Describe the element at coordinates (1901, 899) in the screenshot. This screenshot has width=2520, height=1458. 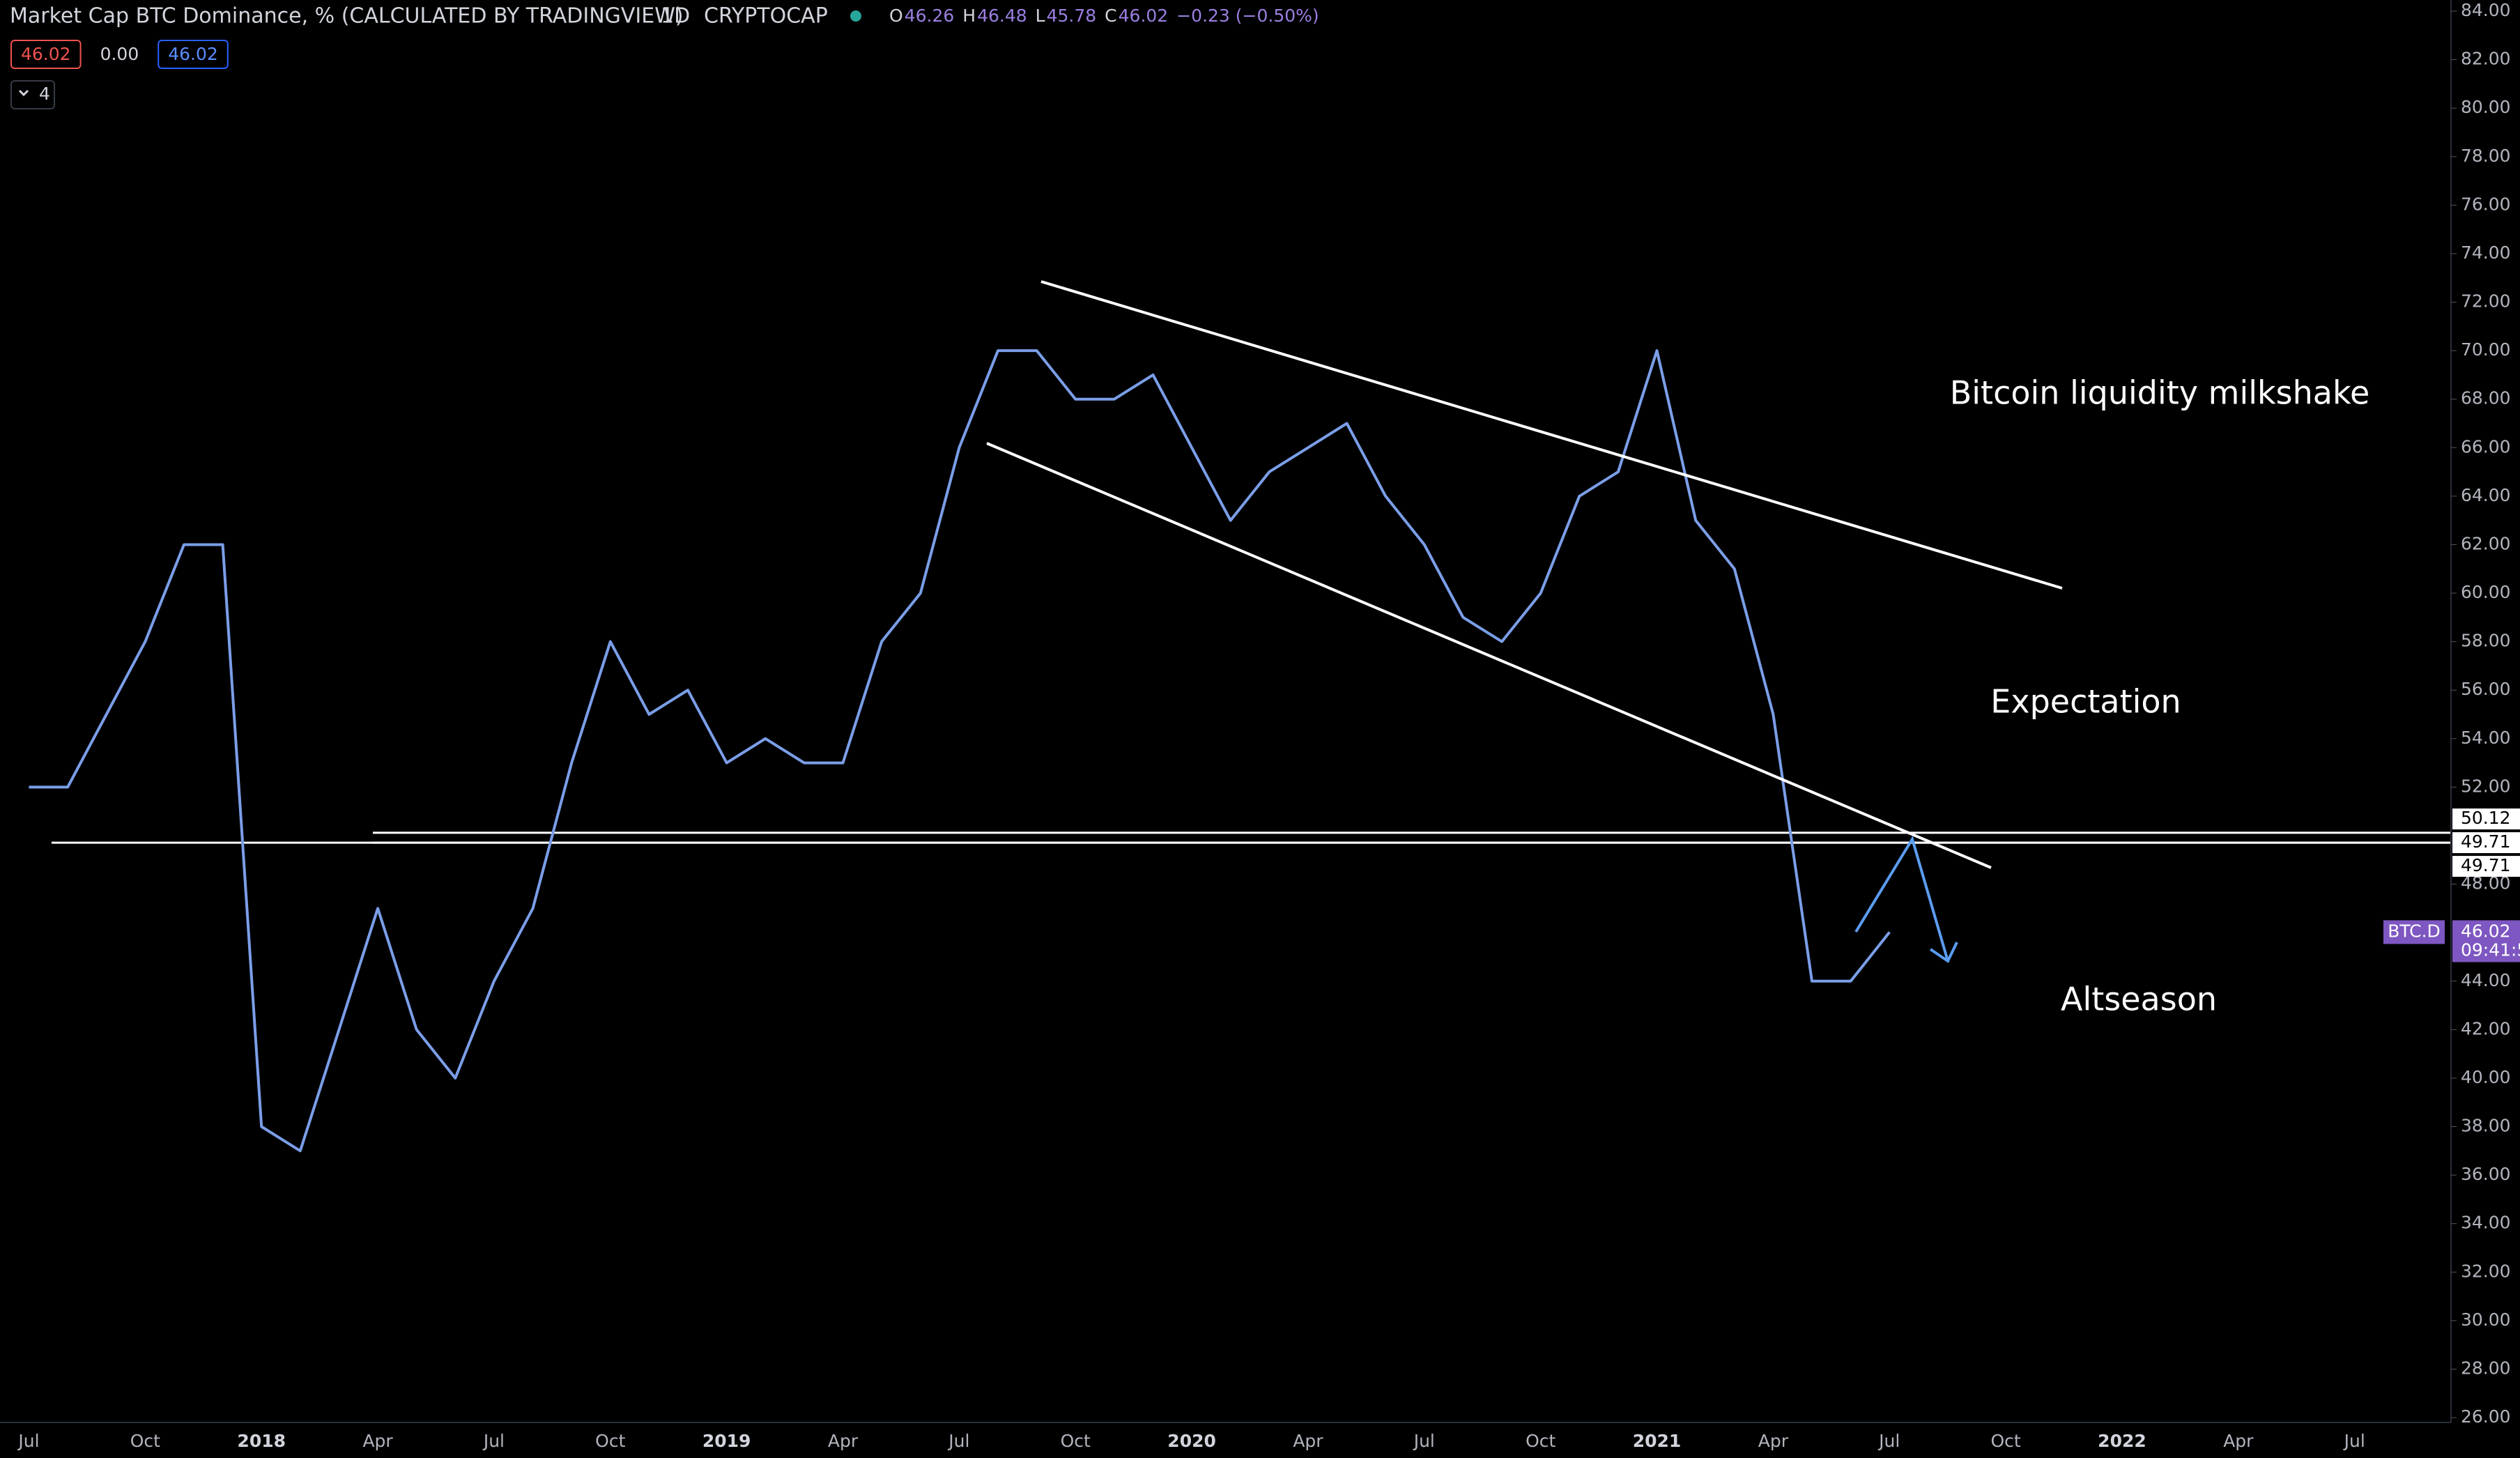
I see `projection-arrow` at that location.